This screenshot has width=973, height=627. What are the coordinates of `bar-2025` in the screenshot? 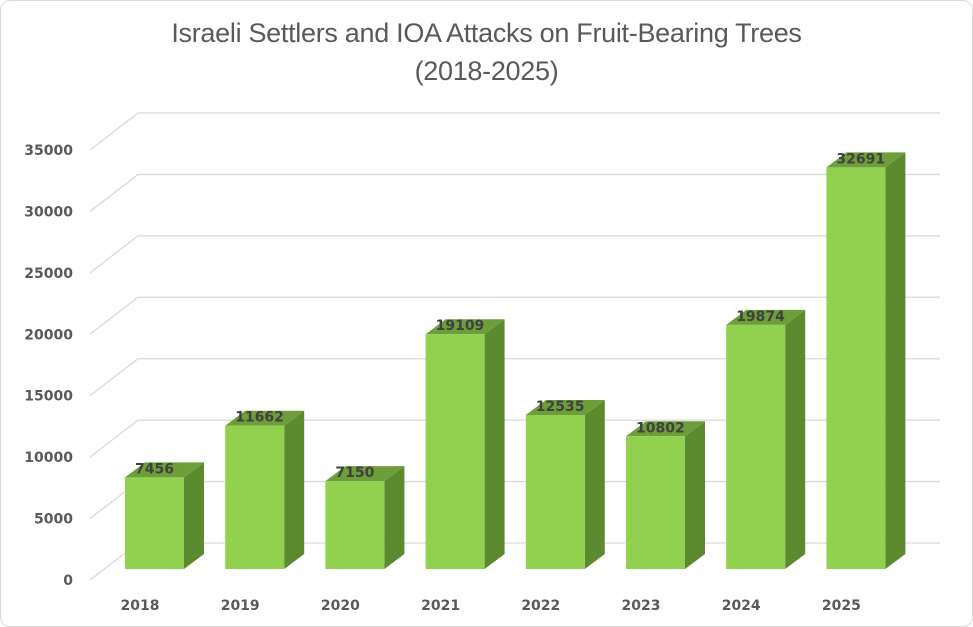 It's located at (866, 360).